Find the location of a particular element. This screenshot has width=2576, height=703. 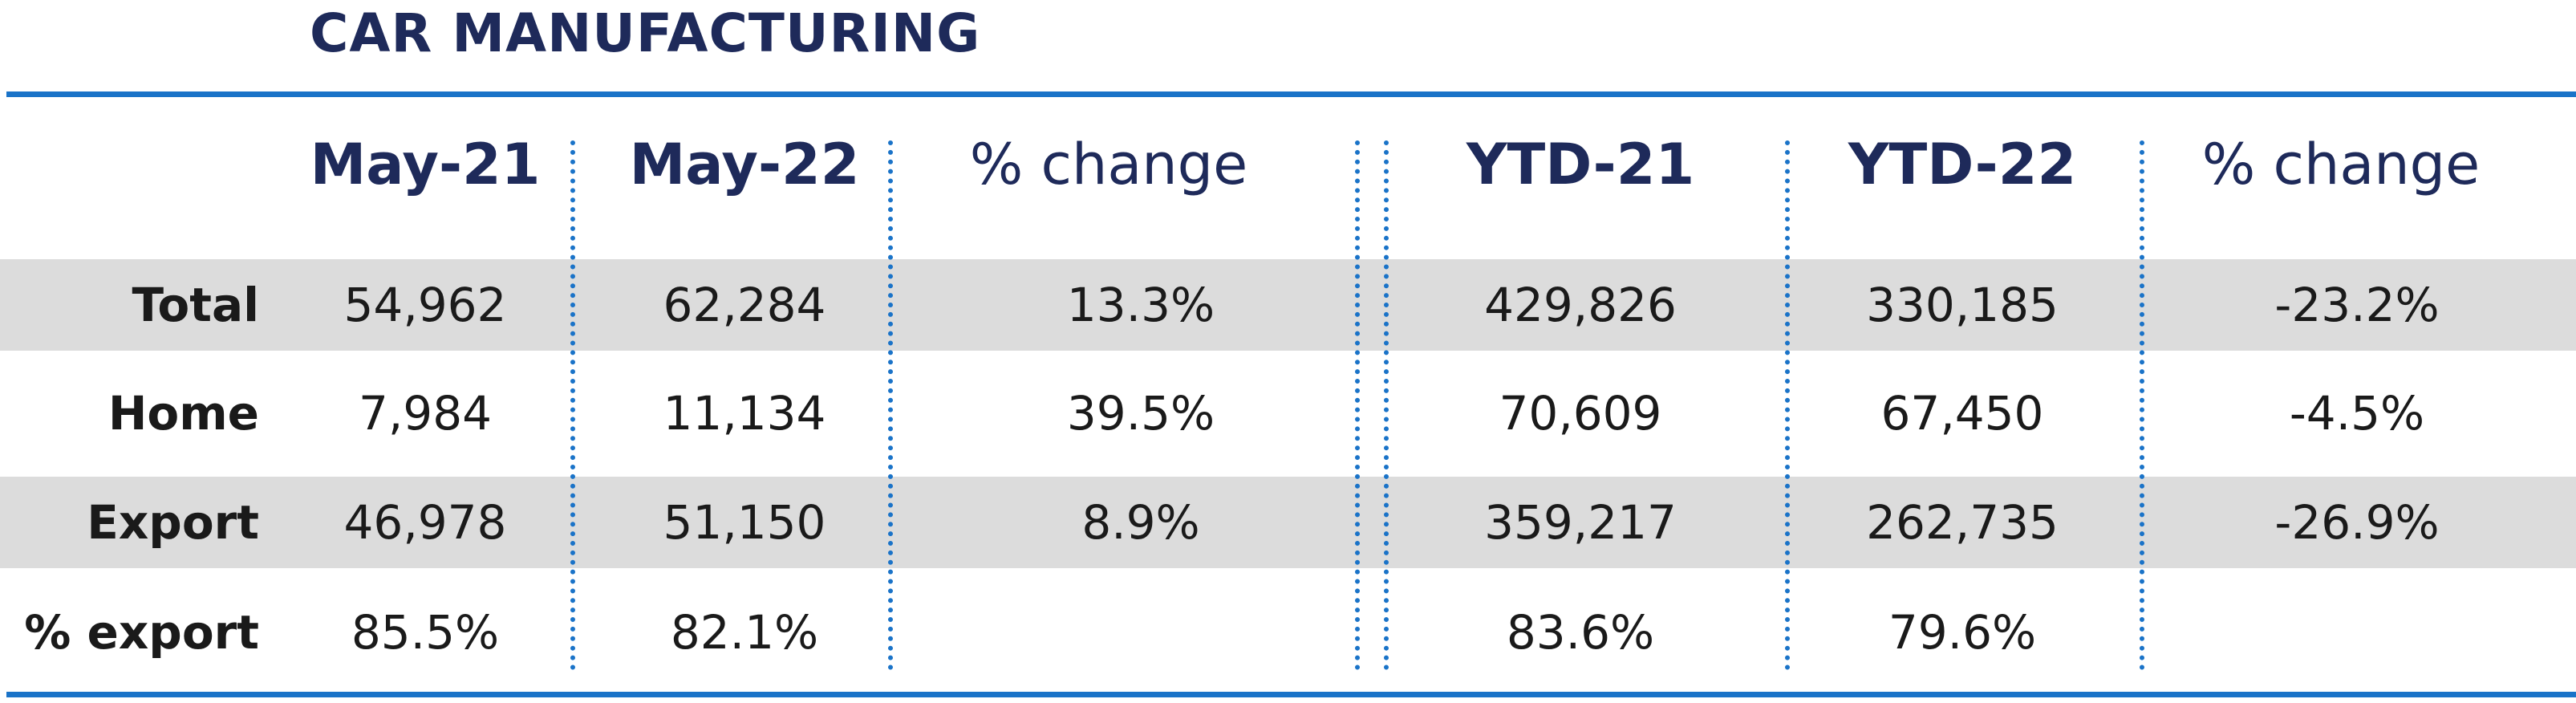

row-label-total: Total is located at coordinates (195, 305).